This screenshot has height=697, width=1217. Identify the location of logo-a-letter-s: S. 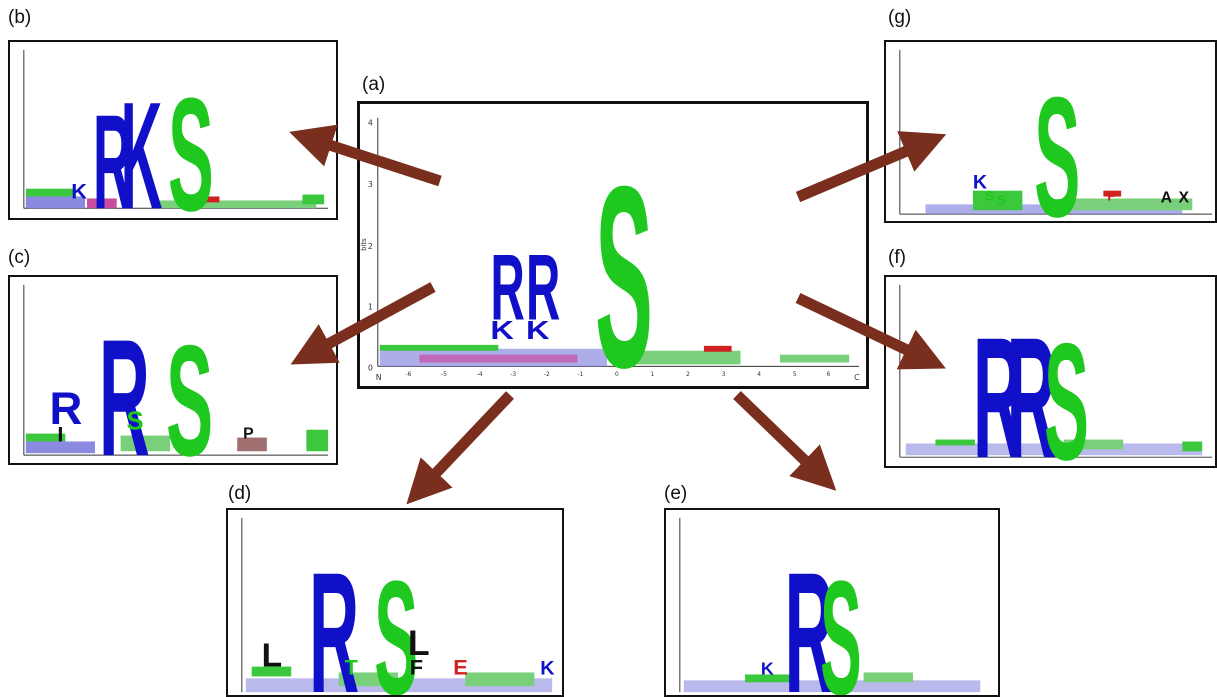
(624, 259).